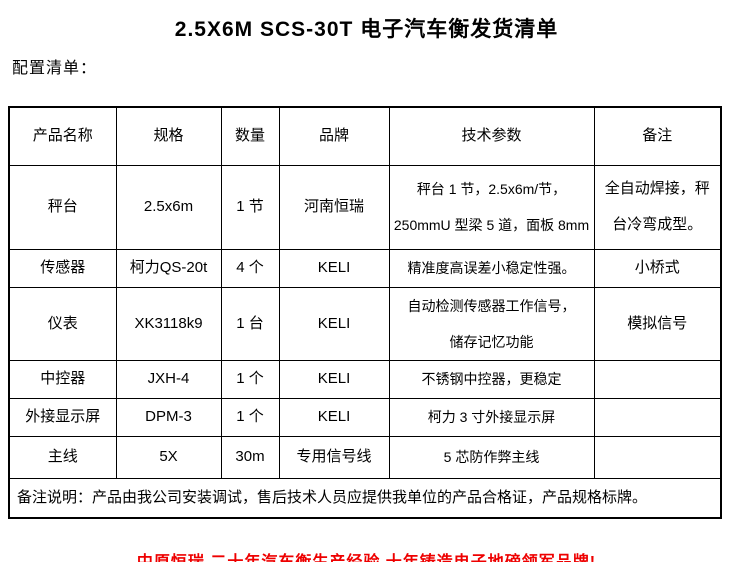 The height and width of the screenshot is (562, 733). What do you see at coordinates (334, 207) in the screenshot?
I see `cell-brand: 河南恒瑞` at bounding box center [334, 207].